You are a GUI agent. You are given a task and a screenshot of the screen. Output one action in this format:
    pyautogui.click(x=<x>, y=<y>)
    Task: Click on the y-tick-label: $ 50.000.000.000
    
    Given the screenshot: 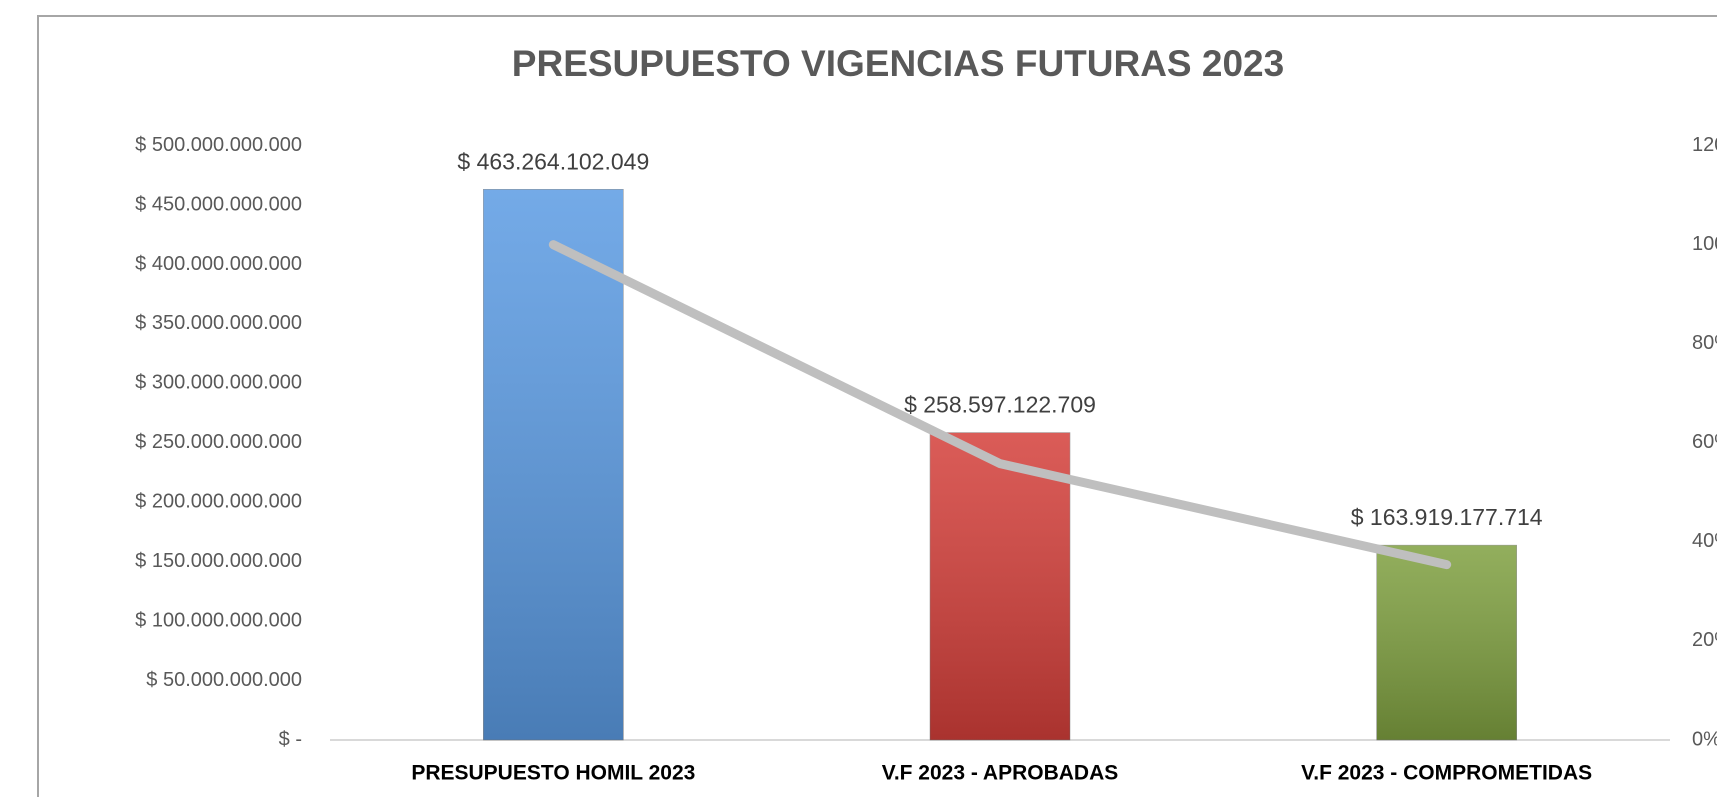 What is the action you would take?
    pyautogui.click(x=224, y=680)
    